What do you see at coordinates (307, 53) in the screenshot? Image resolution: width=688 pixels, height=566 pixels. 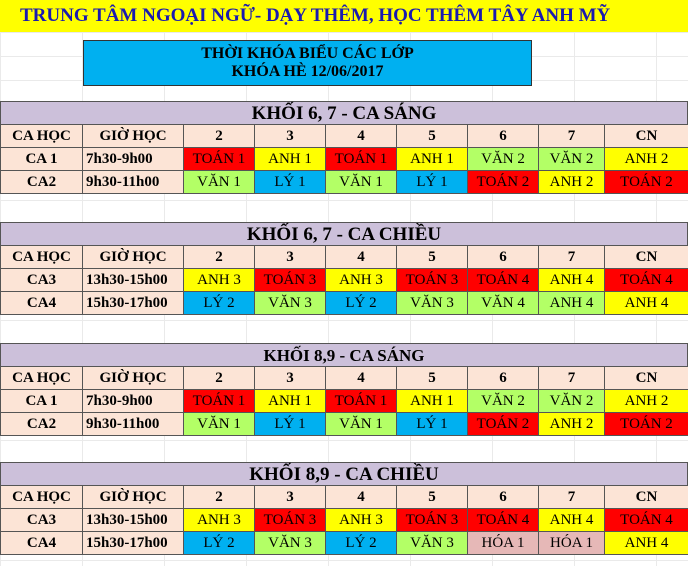 I see `schedule-title: THỜI KHÓA BIỂU CÁC LỚP` at bounding box center [307, 53].